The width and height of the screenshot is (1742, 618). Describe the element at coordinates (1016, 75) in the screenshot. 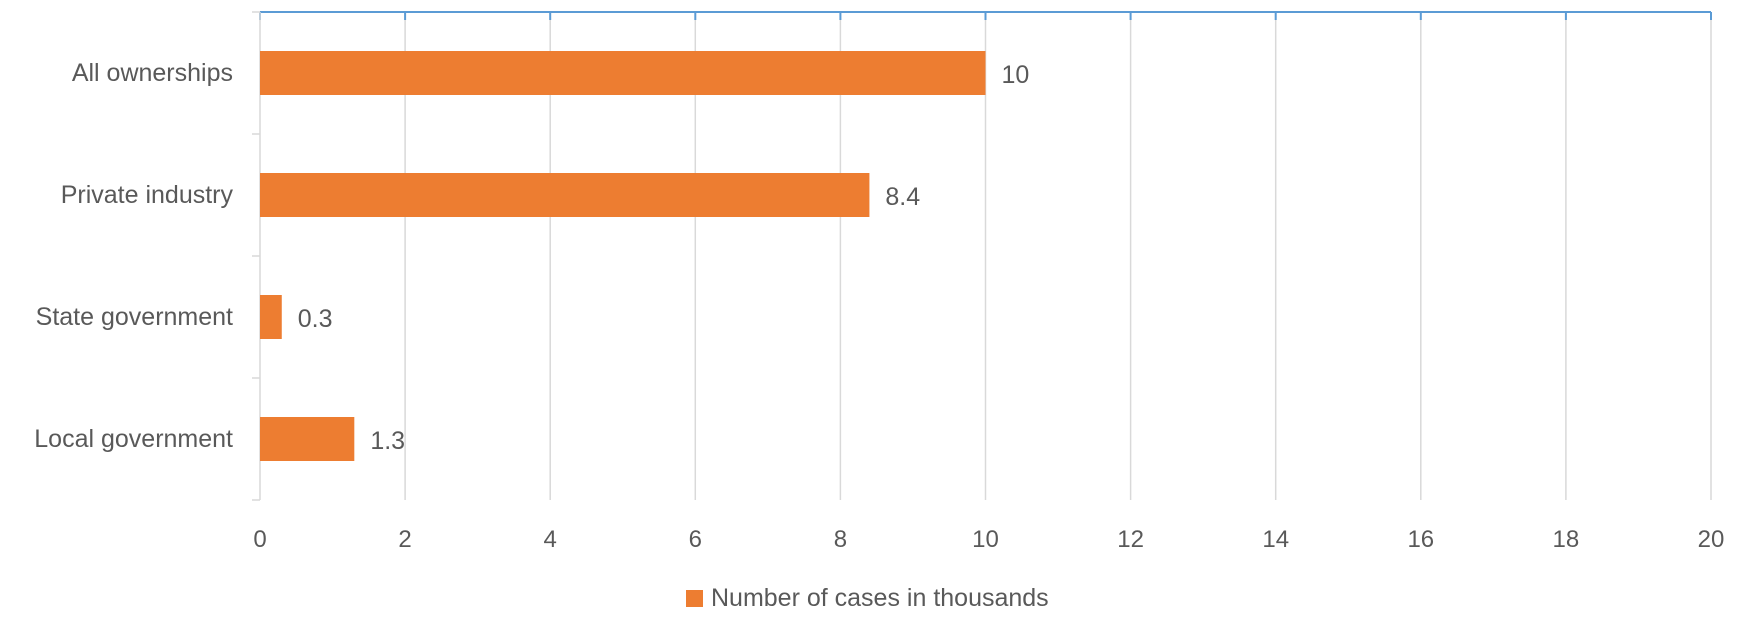

I see `data-label: 10` at that location.